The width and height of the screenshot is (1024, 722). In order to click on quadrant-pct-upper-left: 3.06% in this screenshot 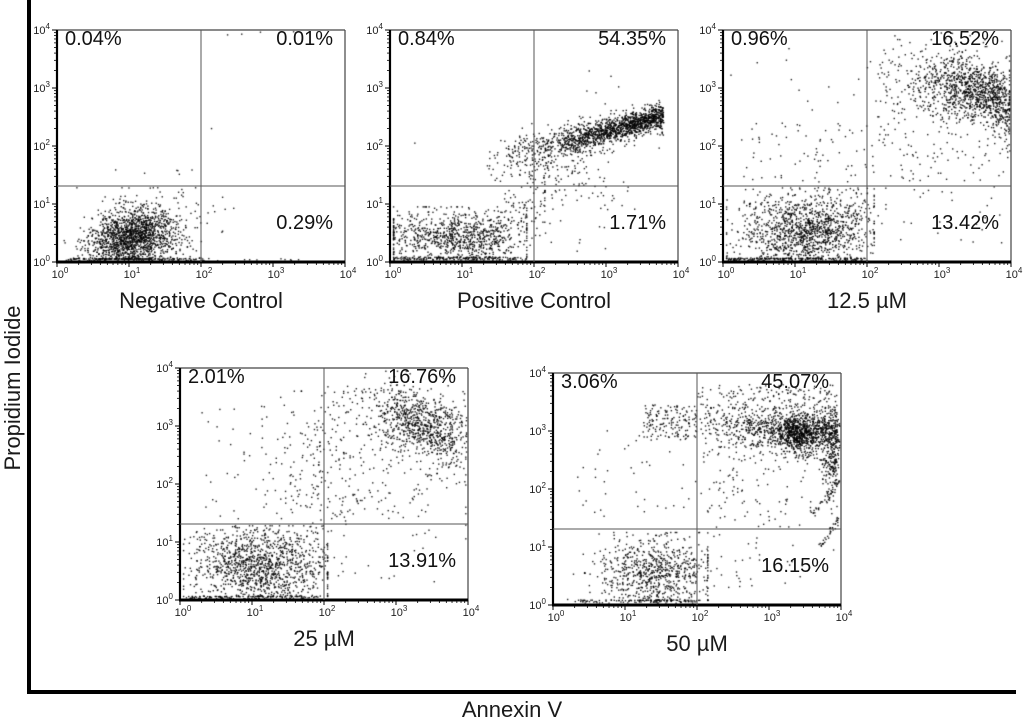, I will do `click(589, 382)`.